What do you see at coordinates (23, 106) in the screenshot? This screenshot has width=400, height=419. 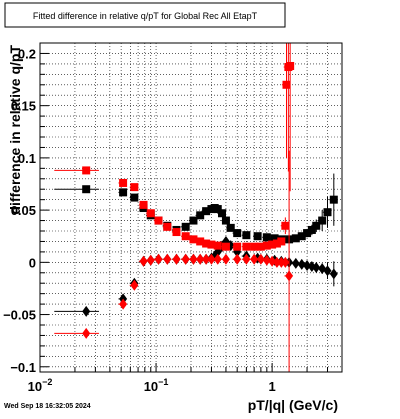 I see `y-tick-label: 0.15` at bounding box center [23, 106].